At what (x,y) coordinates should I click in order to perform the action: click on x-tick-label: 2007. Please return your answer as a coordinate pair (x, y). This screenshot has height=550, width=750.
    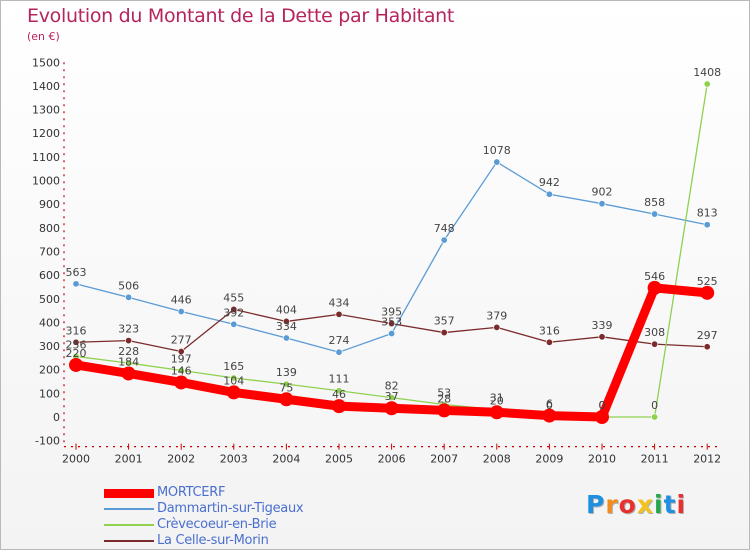
    Looking at the image, I should click on (444, 459).